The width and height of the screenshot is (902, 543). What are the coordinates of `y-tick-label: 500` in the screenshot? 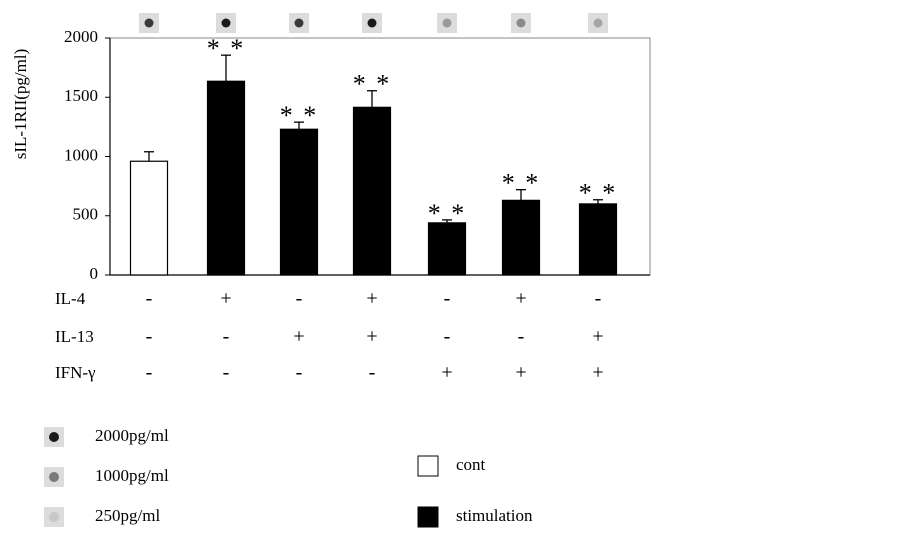 It's located at (86, 214).